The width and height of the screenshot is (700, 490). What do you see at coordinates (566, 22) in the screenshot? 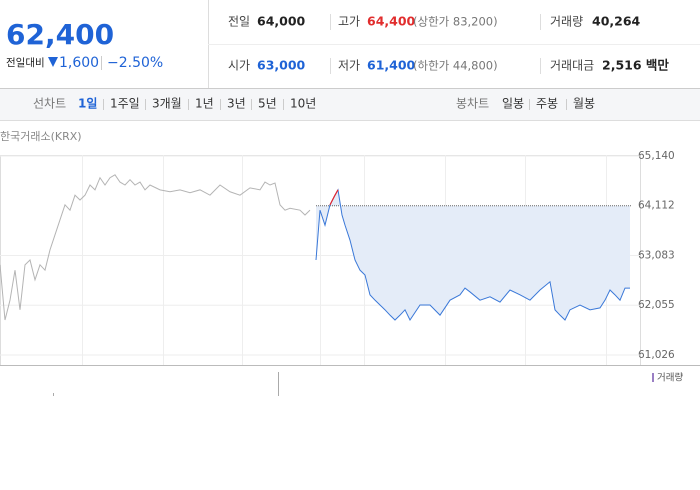
I see `label: 거래량` at bounding box center [566, 22].